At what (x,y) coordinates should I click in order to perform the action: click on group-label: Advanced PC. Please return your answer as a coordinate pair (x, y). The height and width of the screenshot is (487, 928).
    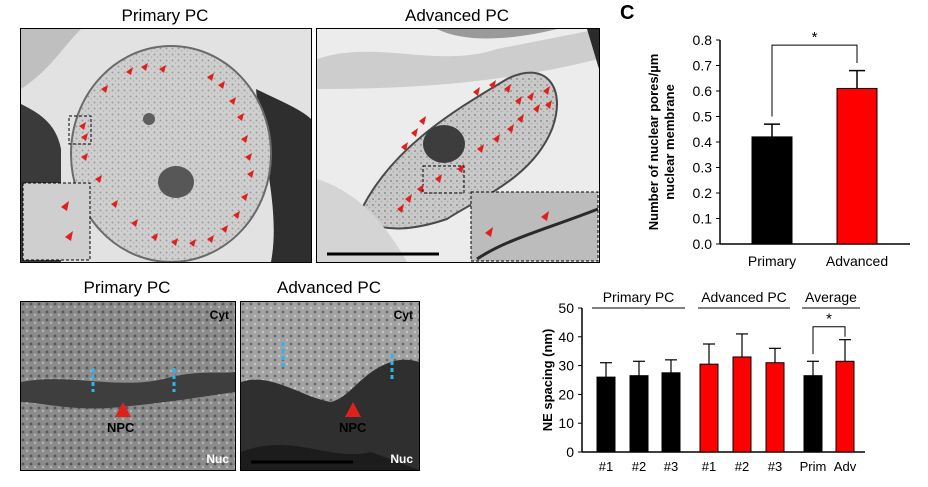
    Looking at the image, I should click on (744, 297).